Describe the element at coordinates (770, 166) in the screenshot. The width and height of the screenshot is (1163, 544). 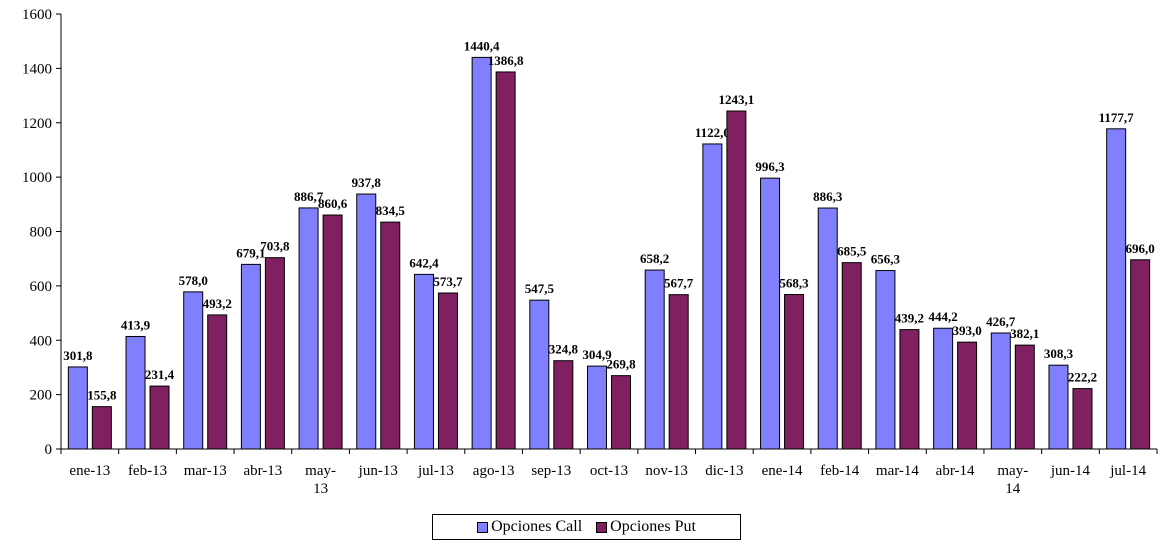
I see `data-label-call: 996,3` at that location.